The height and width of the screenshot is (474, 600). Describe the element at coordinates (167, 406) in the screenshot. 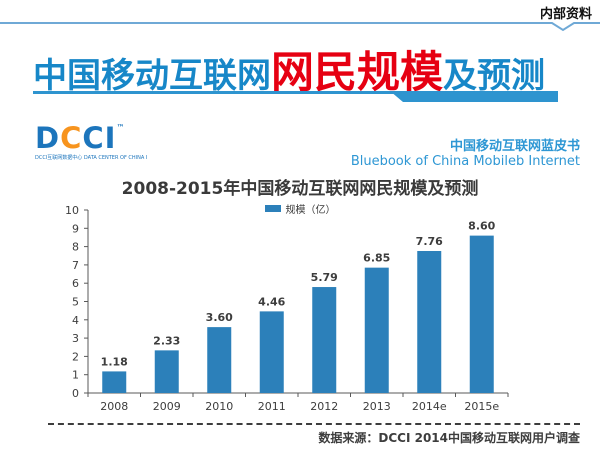

I see `svg-text: 2009` at that location.